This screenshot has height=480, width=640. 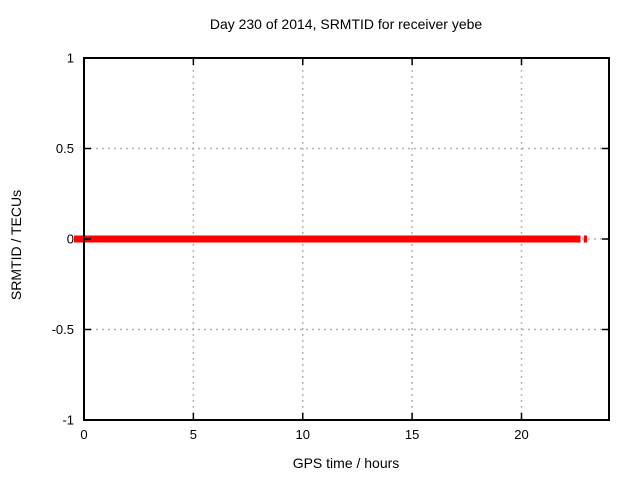 What do you see at coordinates (70, 58) in the screenshot?
I see `y-tick-label: 1` at bounding box center [70, 58].